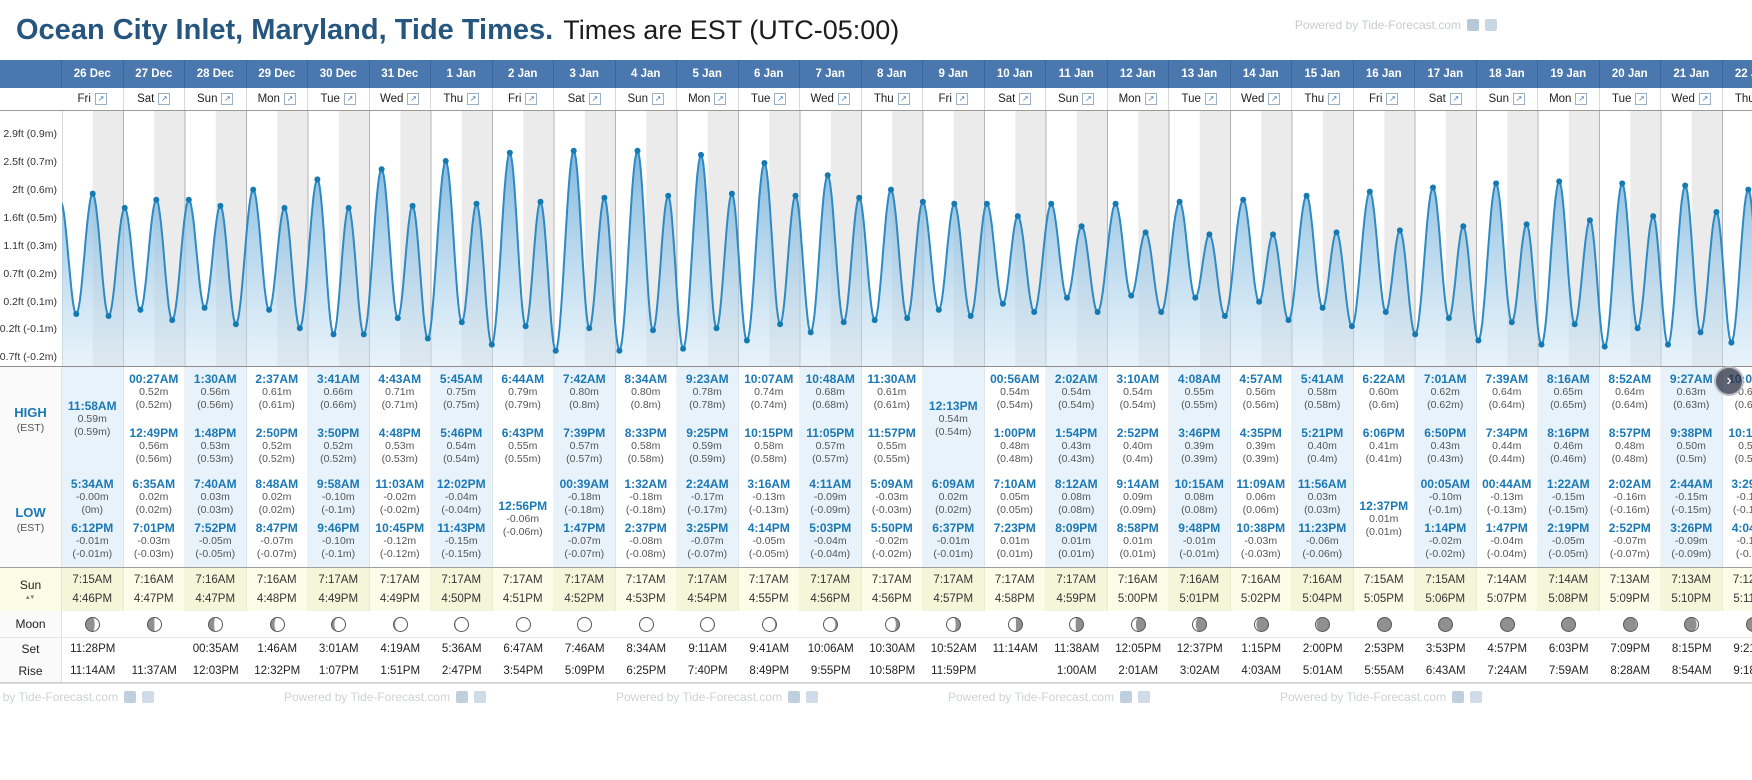  What do you see at coordinates (769, 445) in the screenshot?
I see `high-tide-event: 10:15PM 0.58m (0.58m)` at bounding box center [769, 445].